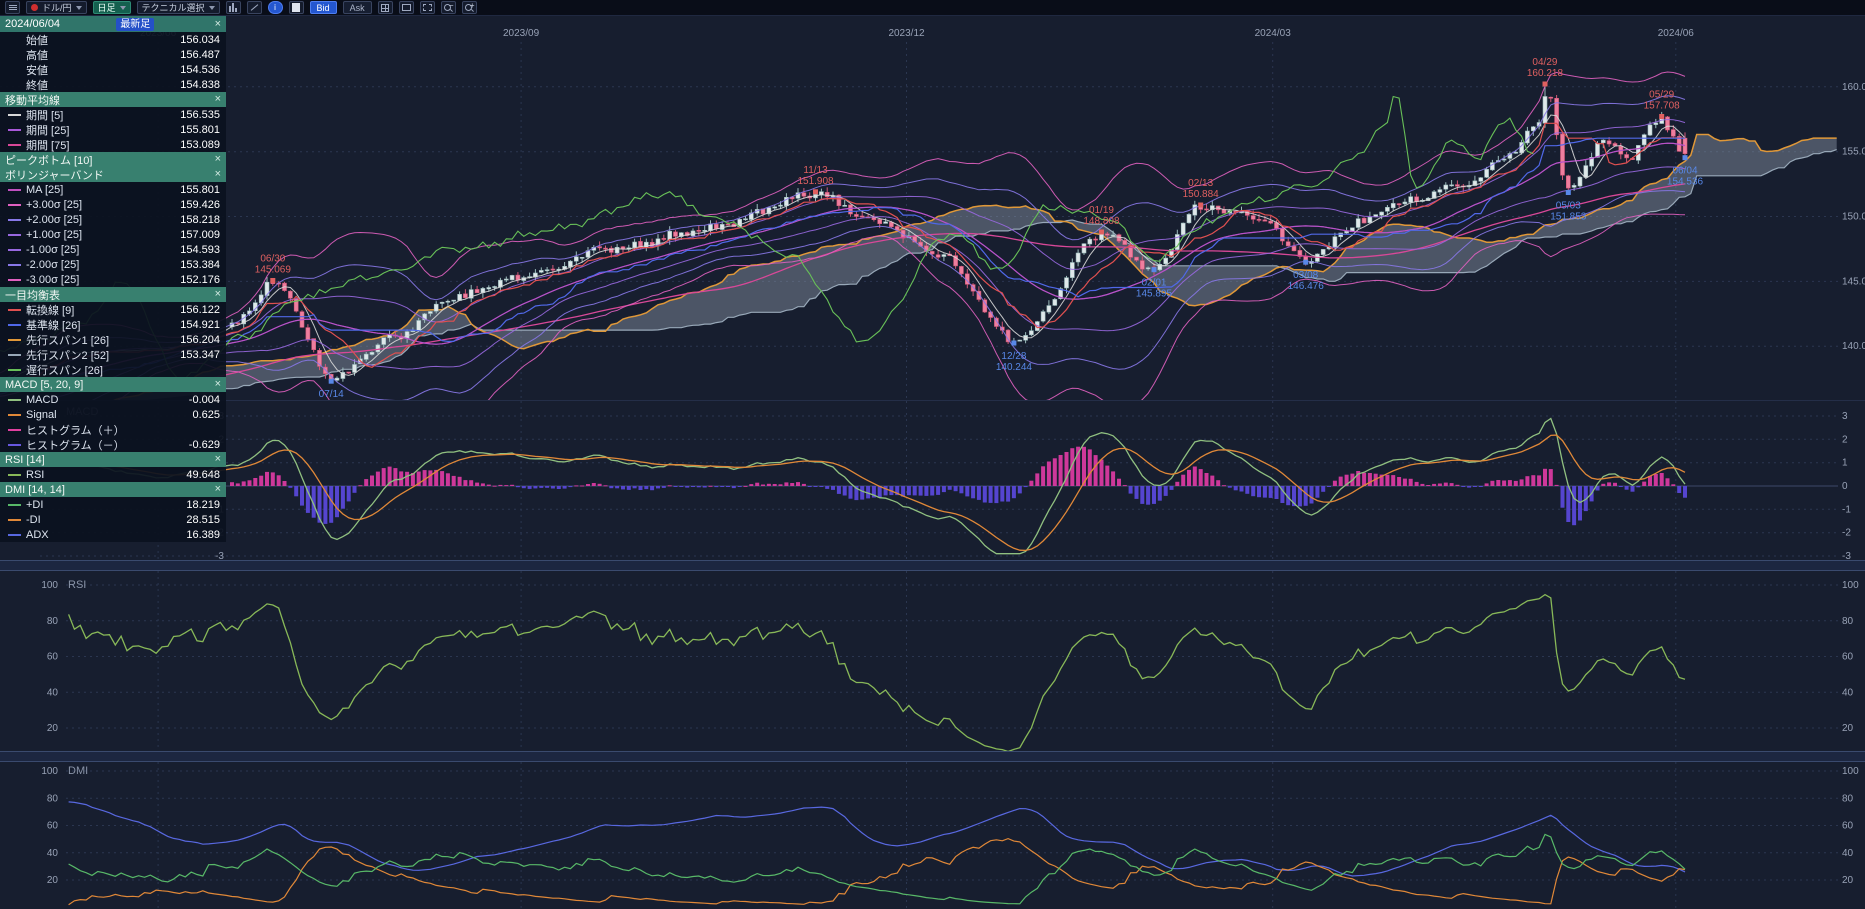  What do you see at coordinates (1306, 286) in the screenshot?
I see `svg-text: 146.476` at bounding box center [1306, 286].